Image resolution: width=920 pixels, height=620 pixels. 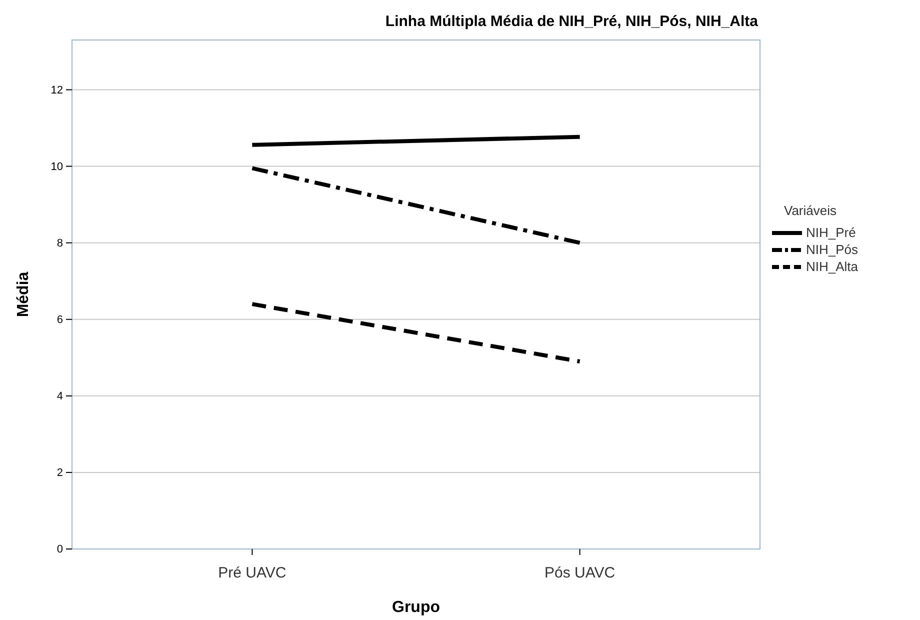 I want to click on legend-label: NIH_Alta, so click(x=832, y=266).